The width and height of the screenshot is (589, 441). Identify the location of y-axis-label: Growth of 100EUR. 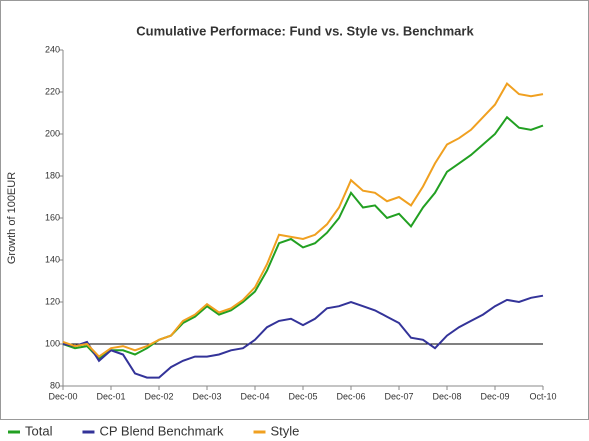
(12, 218).